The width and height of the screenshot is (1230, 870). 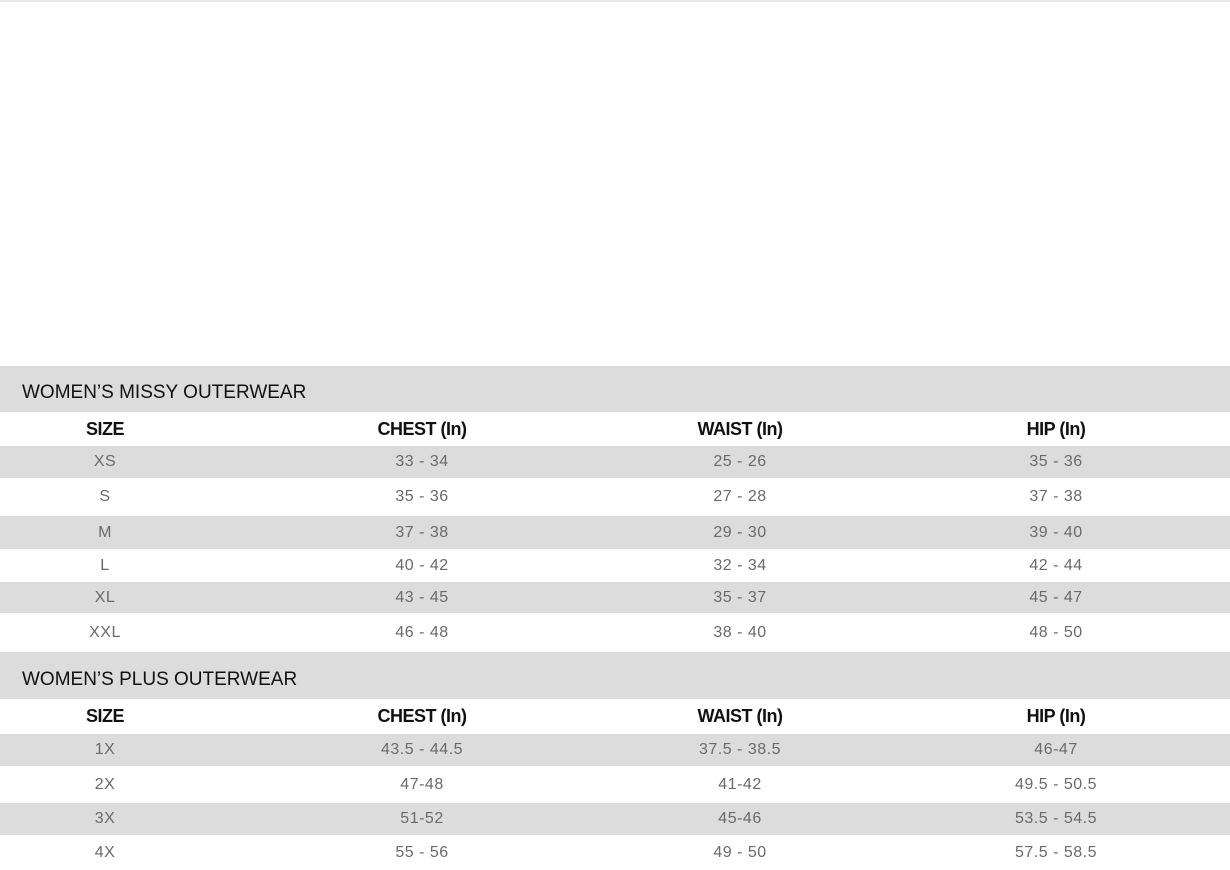 I want to click on missy-title-band: WOMEN’S MISSY OUTERWEAR, so click(x=615, y=389).